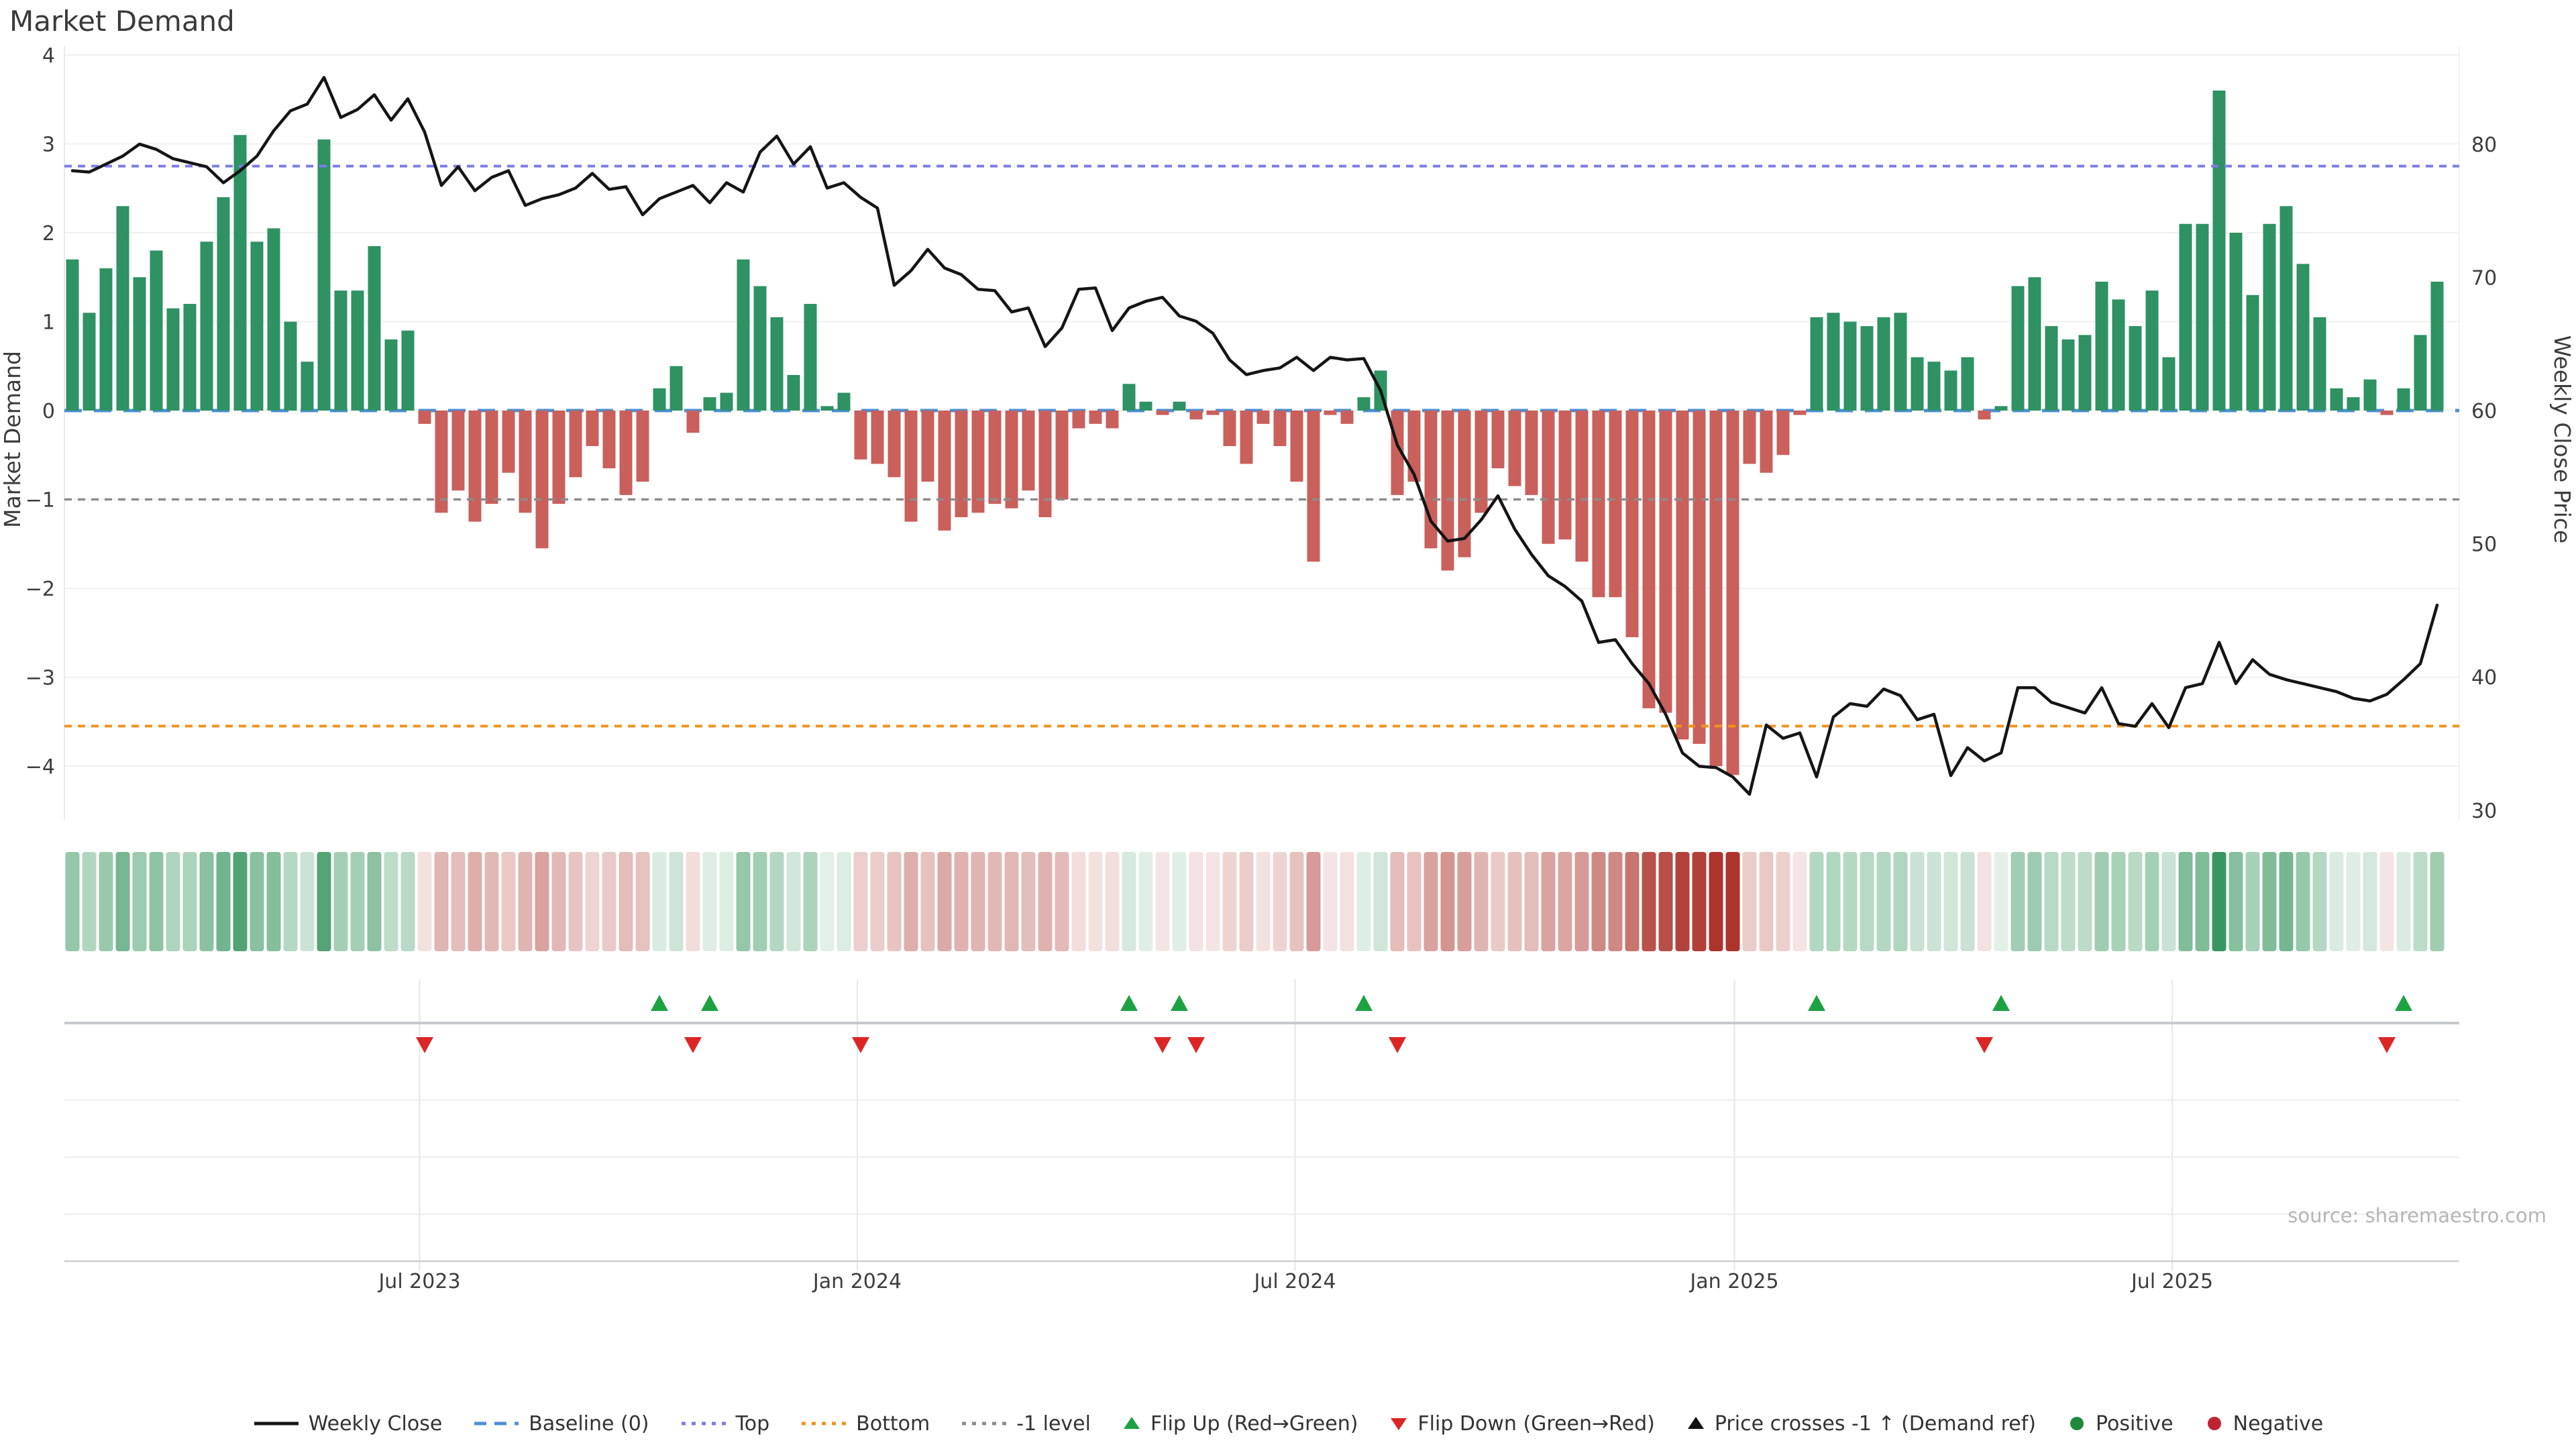 Image resolution: width=2576 pixels, height=1449 pixels. I want to click on dashed-line-swatch-icon, so click(824, 1423).